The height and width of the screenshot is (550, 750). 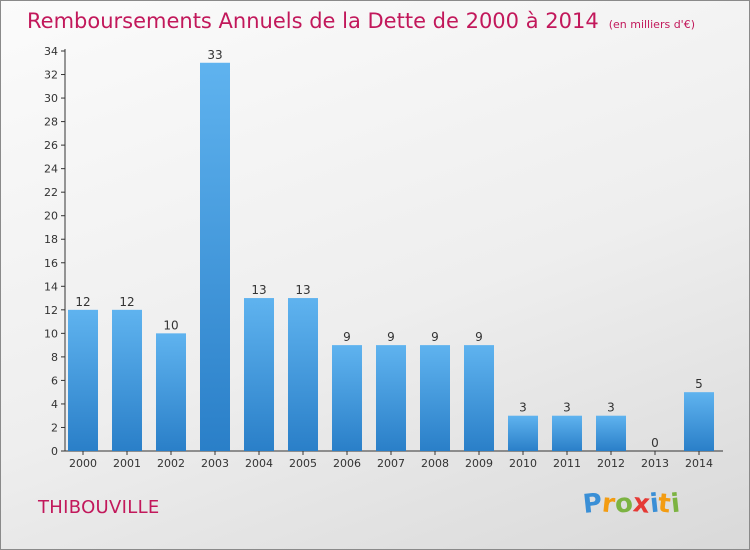 What do you see at coordinates (391, 463) in the screenshot?
I see `x-tick-label: 2007` at bounding box center [391, 463].